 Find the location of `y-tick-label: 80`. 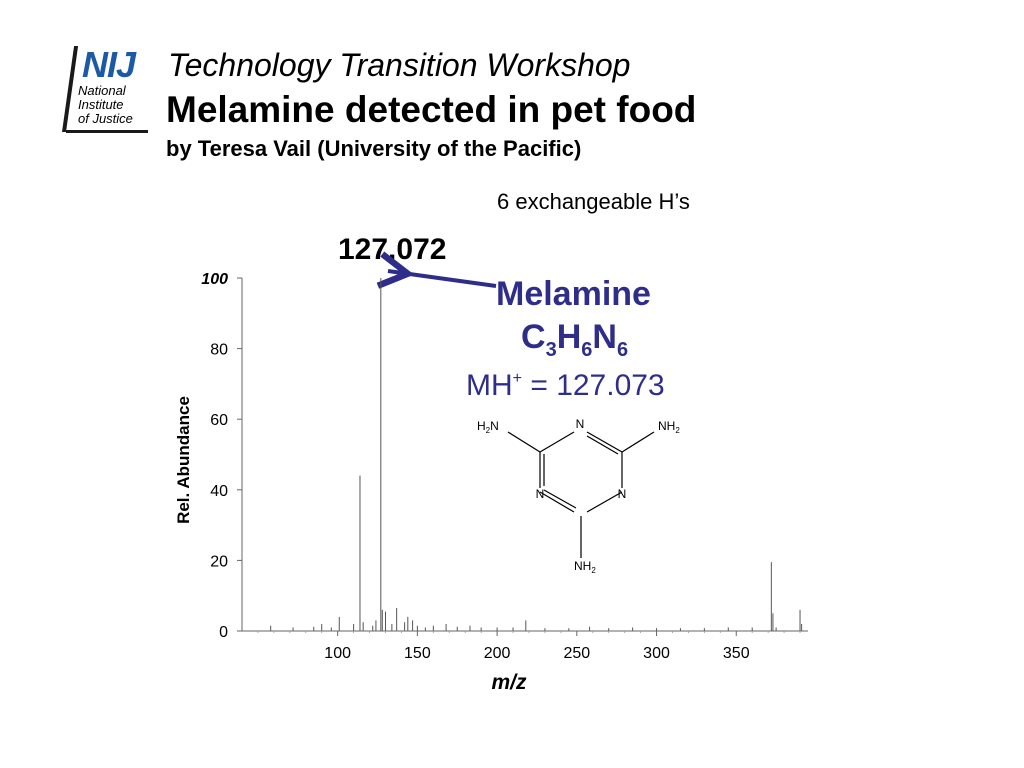

y-tick-label: 80 is located at coordinates (219, 350).